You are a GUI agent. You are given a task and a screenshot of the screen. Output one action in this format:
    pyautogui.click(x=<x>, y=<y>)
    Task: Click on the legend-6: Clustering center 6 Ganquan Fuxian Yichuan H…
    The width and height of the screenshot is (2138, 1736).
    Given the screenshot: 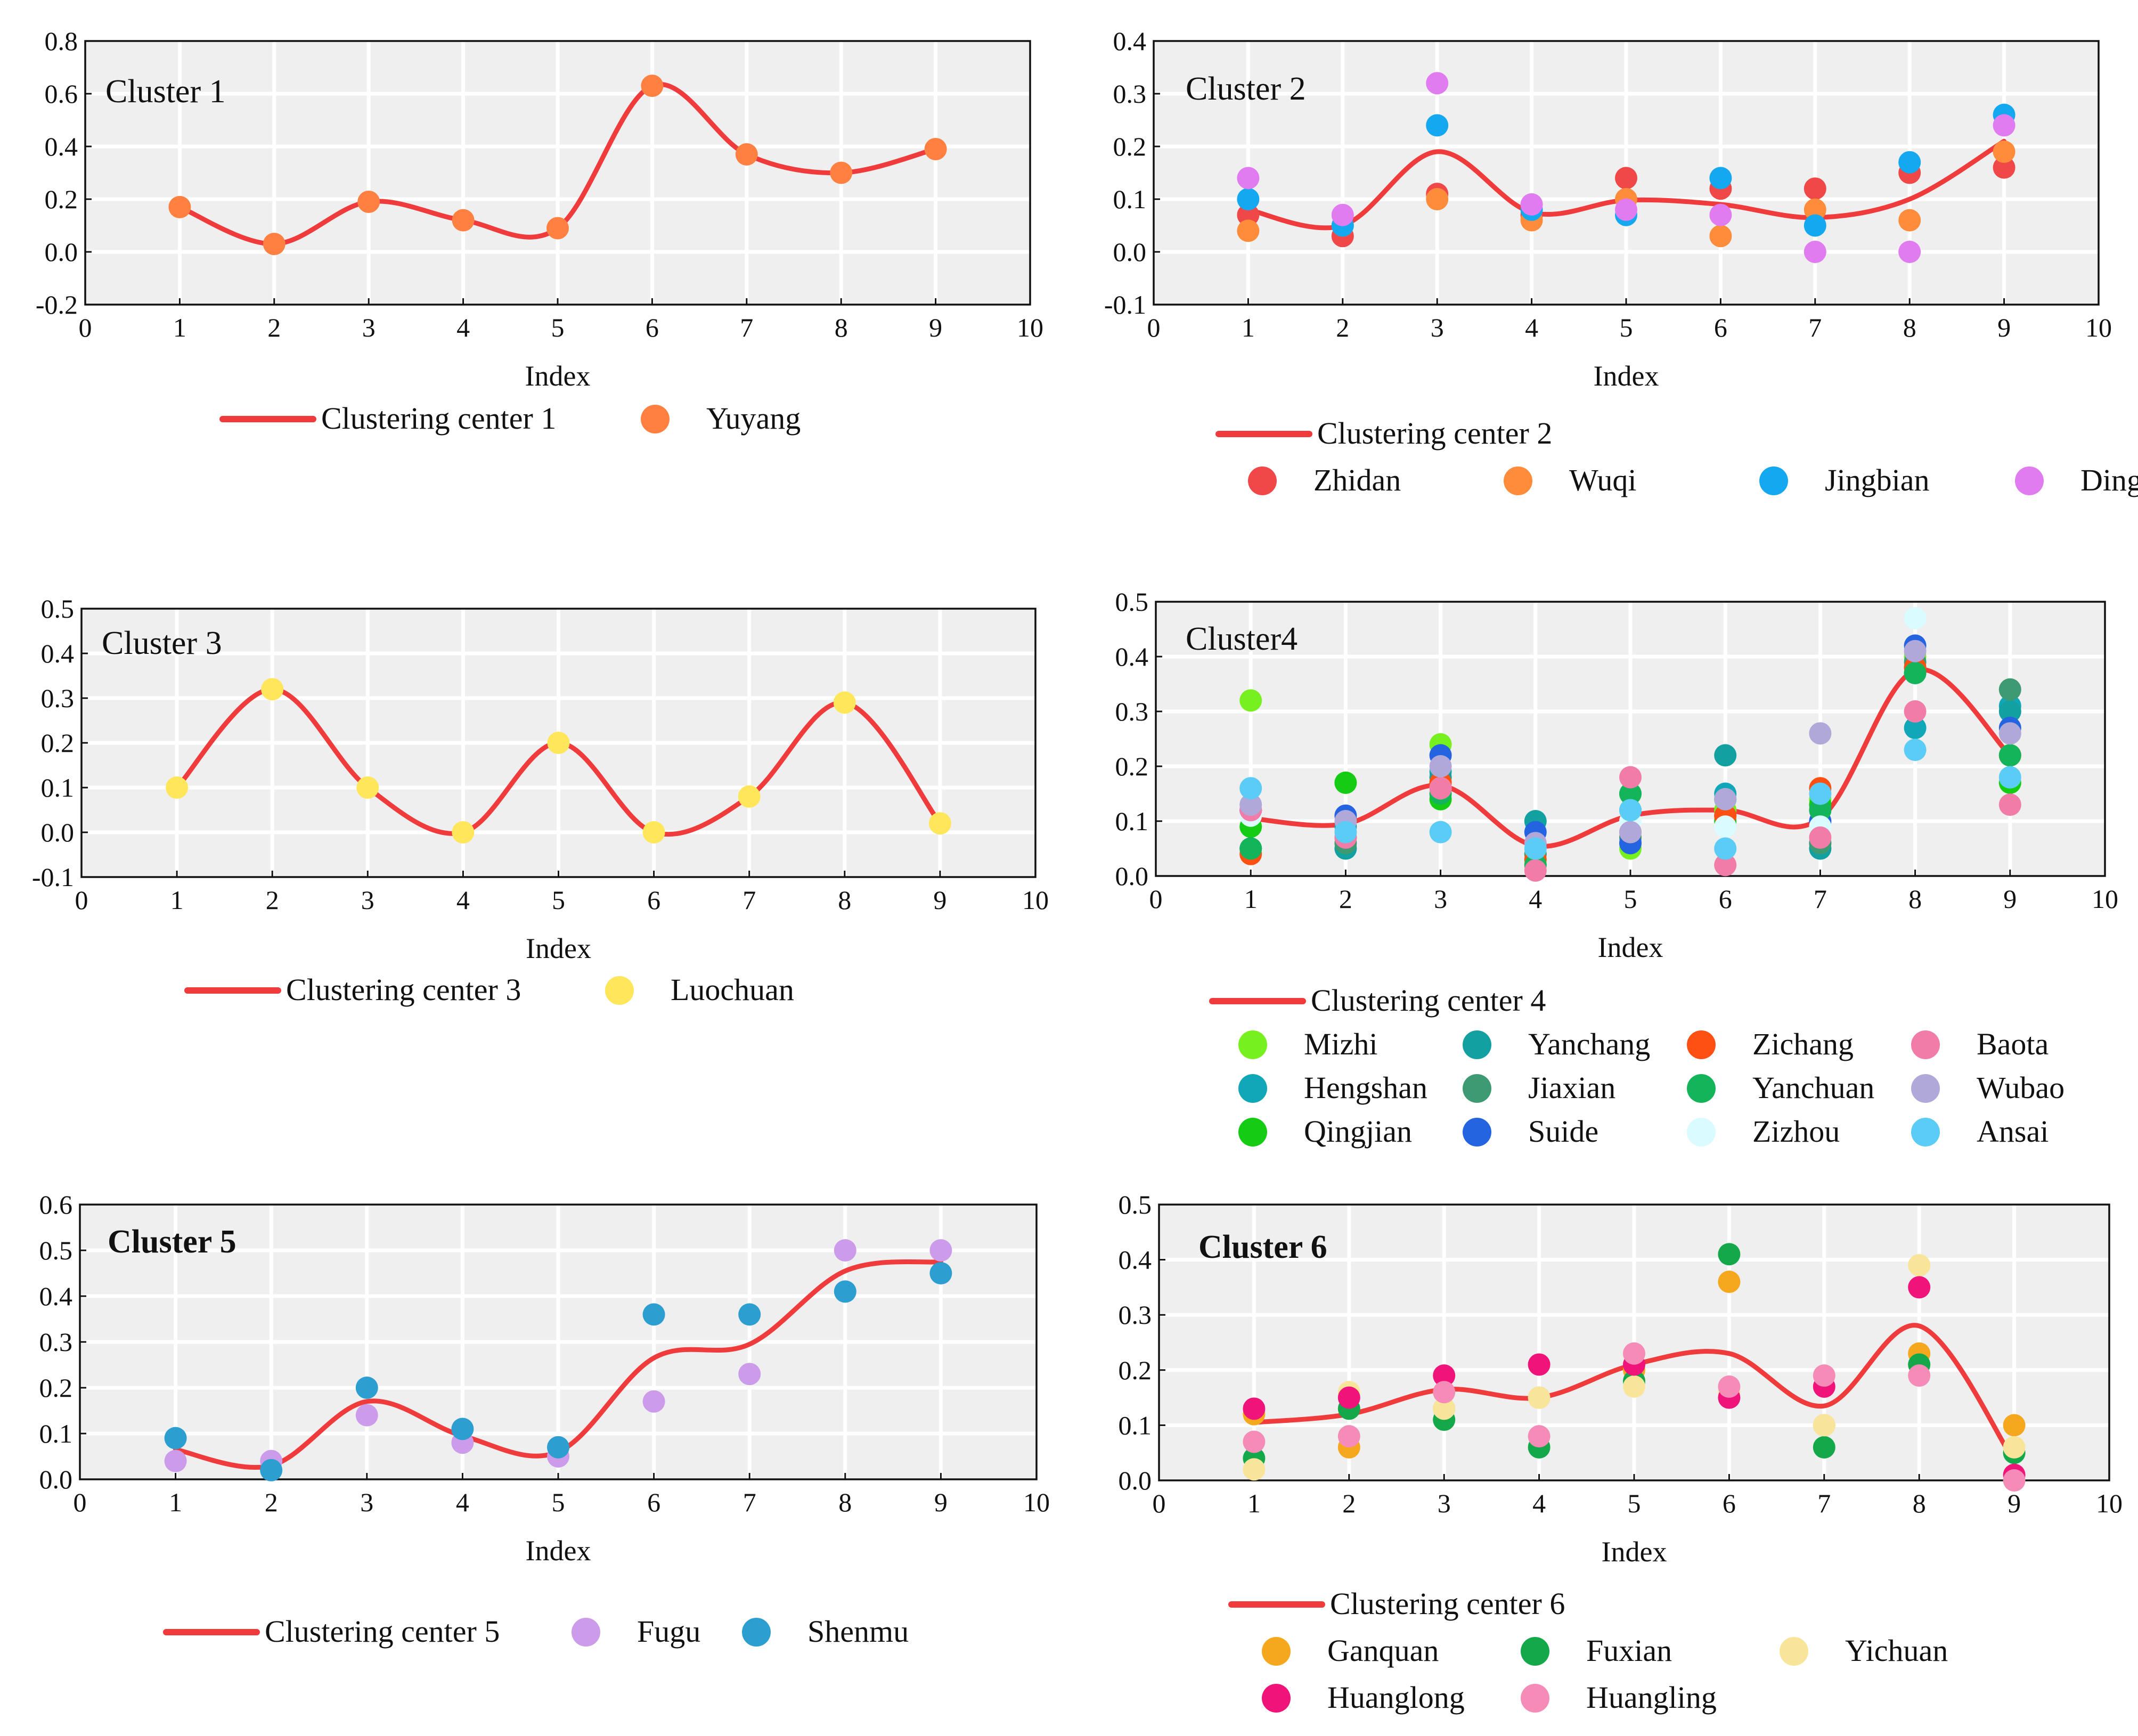 What is the action you would take?
    pyautogui.click(x=1588, y=1650)
    